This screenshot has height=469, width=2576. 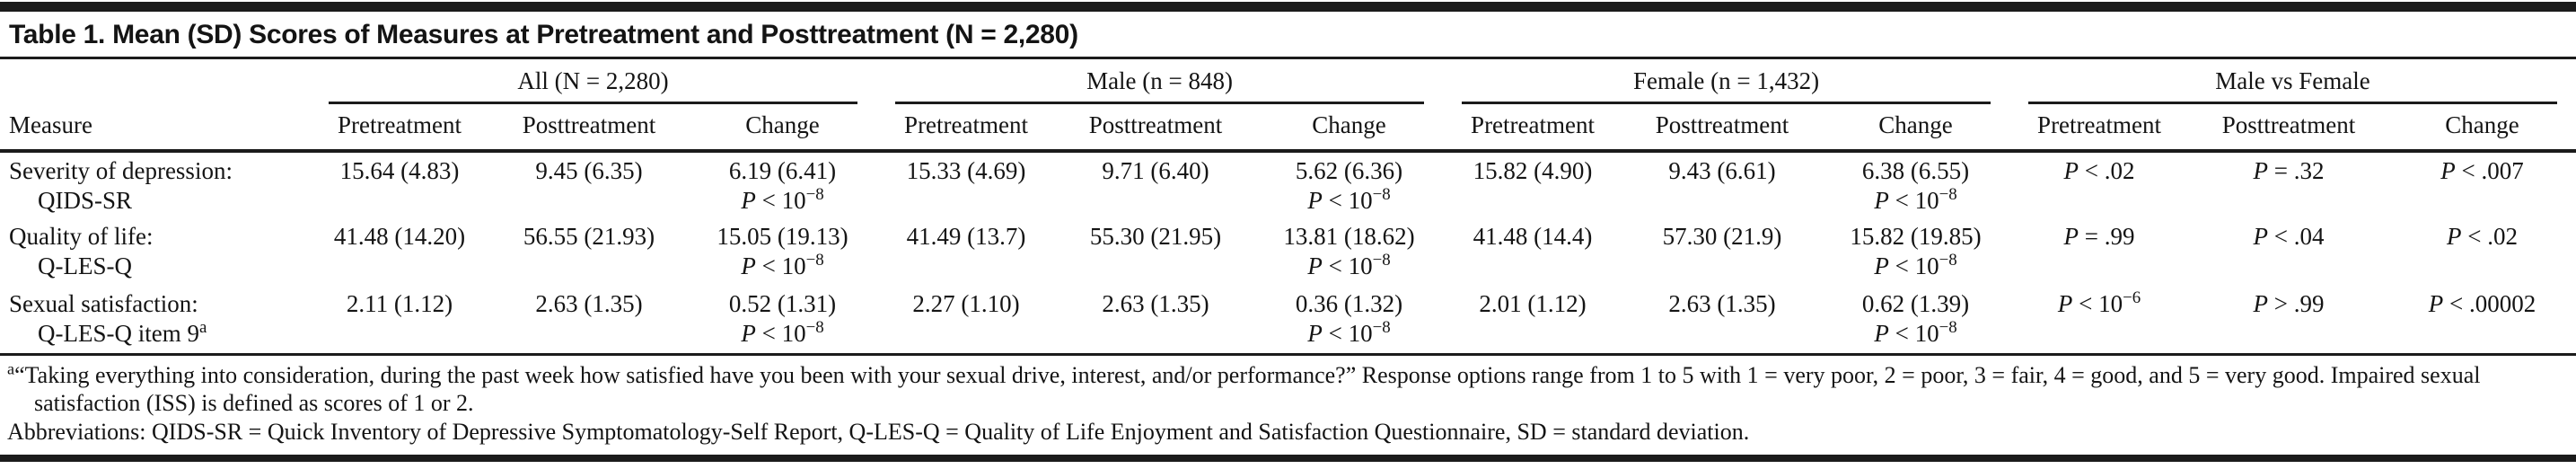 What do you see at coordinates (2482, 170) in the screenshot?
I see `cell-mvf-change-p: P < .007` at bounding box center [2482, 170].